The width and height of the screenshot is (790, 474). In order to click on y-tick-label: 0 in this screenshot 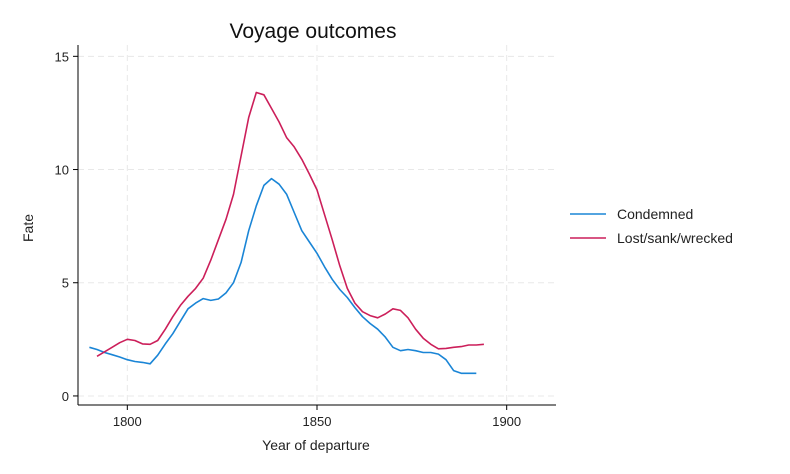, I will do `click(65, 396)`.